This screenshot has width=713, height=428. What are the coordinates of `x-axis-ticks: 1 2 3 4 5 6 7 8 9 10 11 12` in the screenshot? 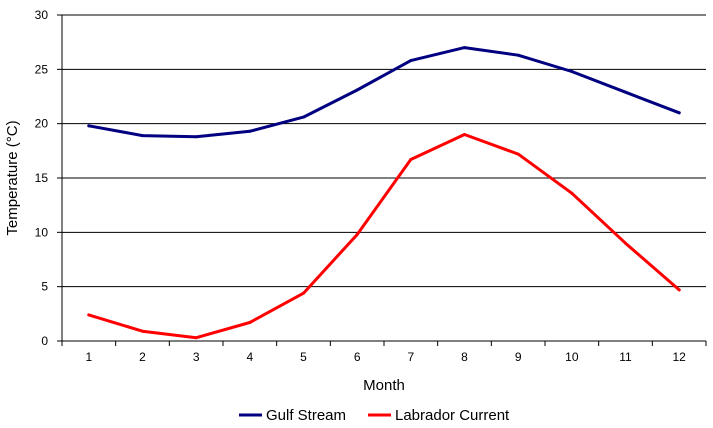 It's located at (384, 352).